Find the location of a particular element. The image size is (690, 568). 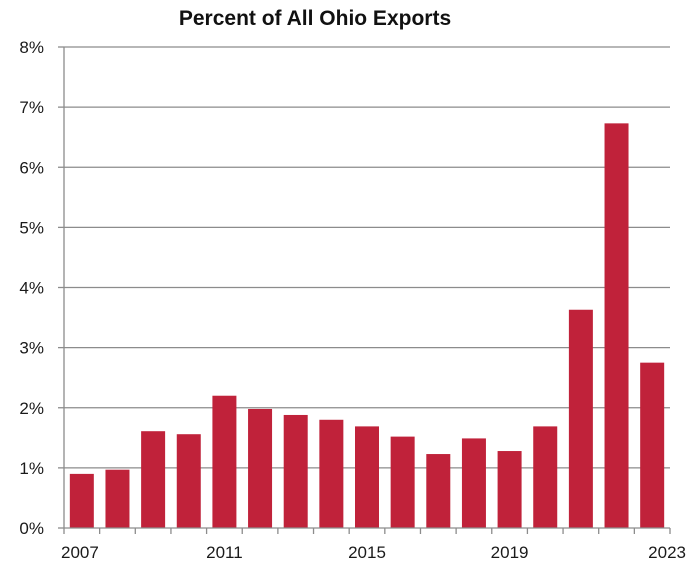

bar-2007 is located at coordinates (81, 500).